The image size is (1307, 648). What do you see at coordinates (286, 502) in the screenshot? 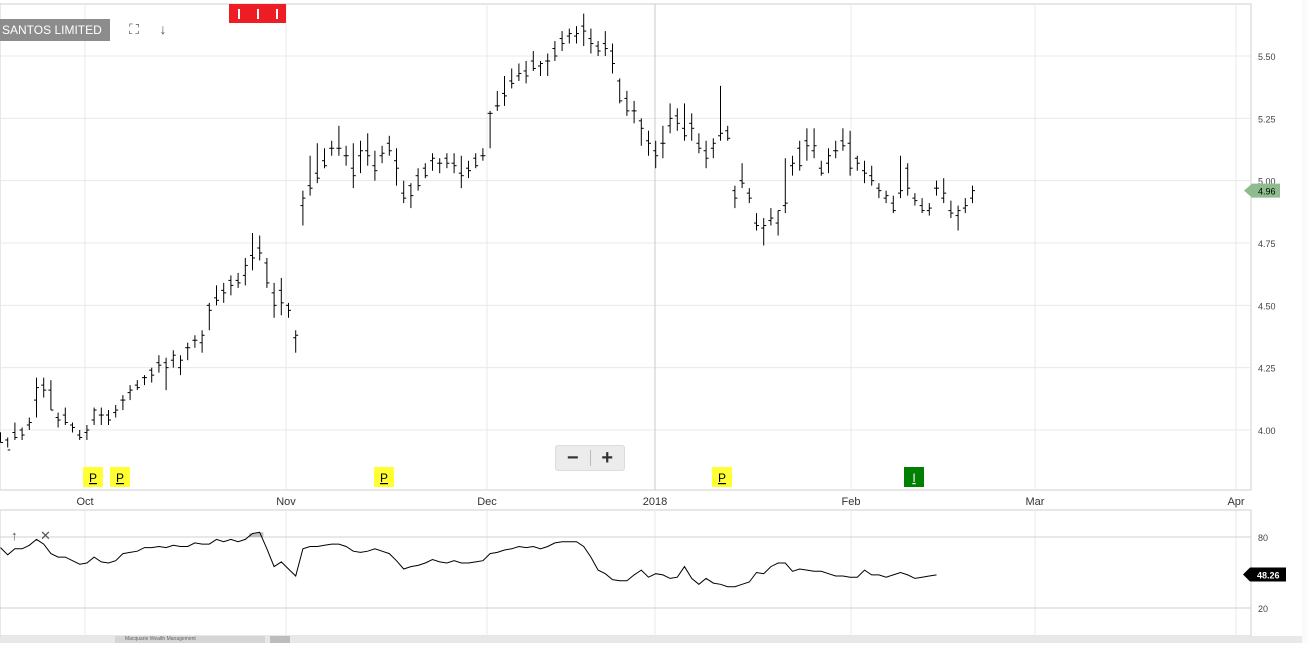
I see `month-label: Nov` at bounding box center [286, 502].